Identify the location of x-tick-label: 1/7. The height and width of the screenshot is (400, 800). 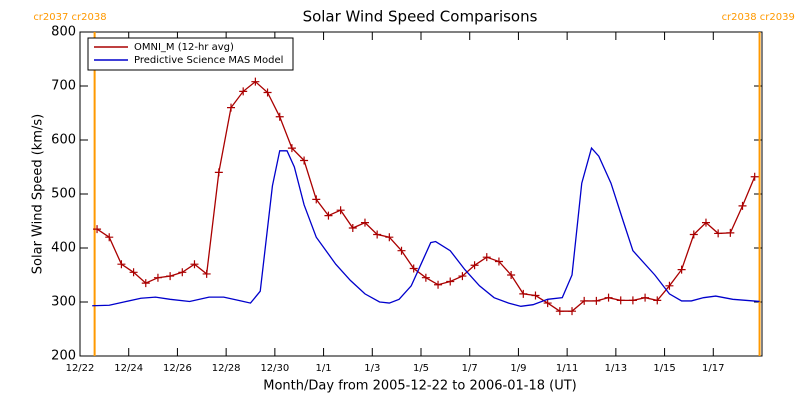
(470, 368).